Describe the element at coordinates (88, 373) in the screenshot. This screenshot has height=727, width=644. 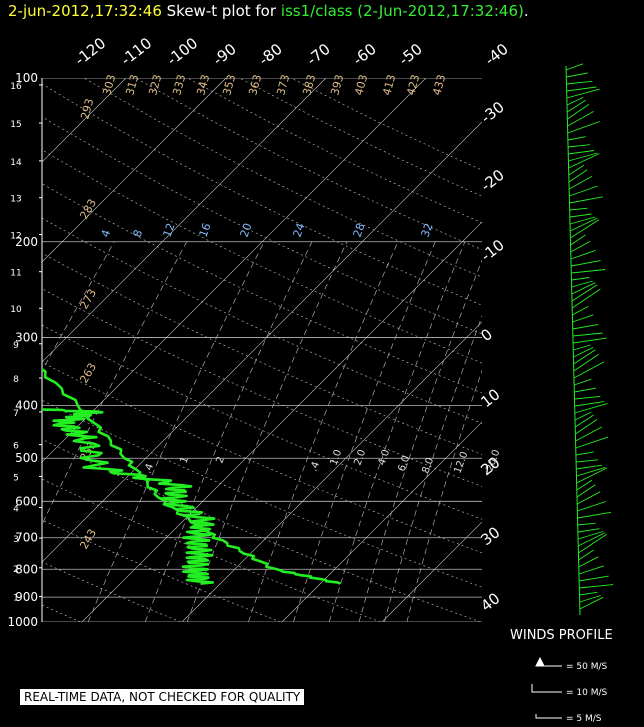
I see `theta-label-low-263: 263` at that location.